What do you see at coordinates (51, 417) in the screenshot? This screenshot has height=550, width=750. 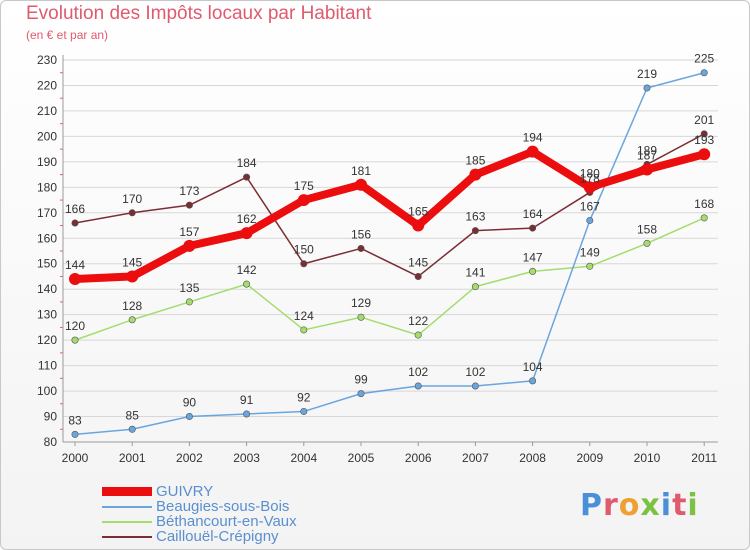 I see `y-tick-label: 90` at bounding box center [51, 417].